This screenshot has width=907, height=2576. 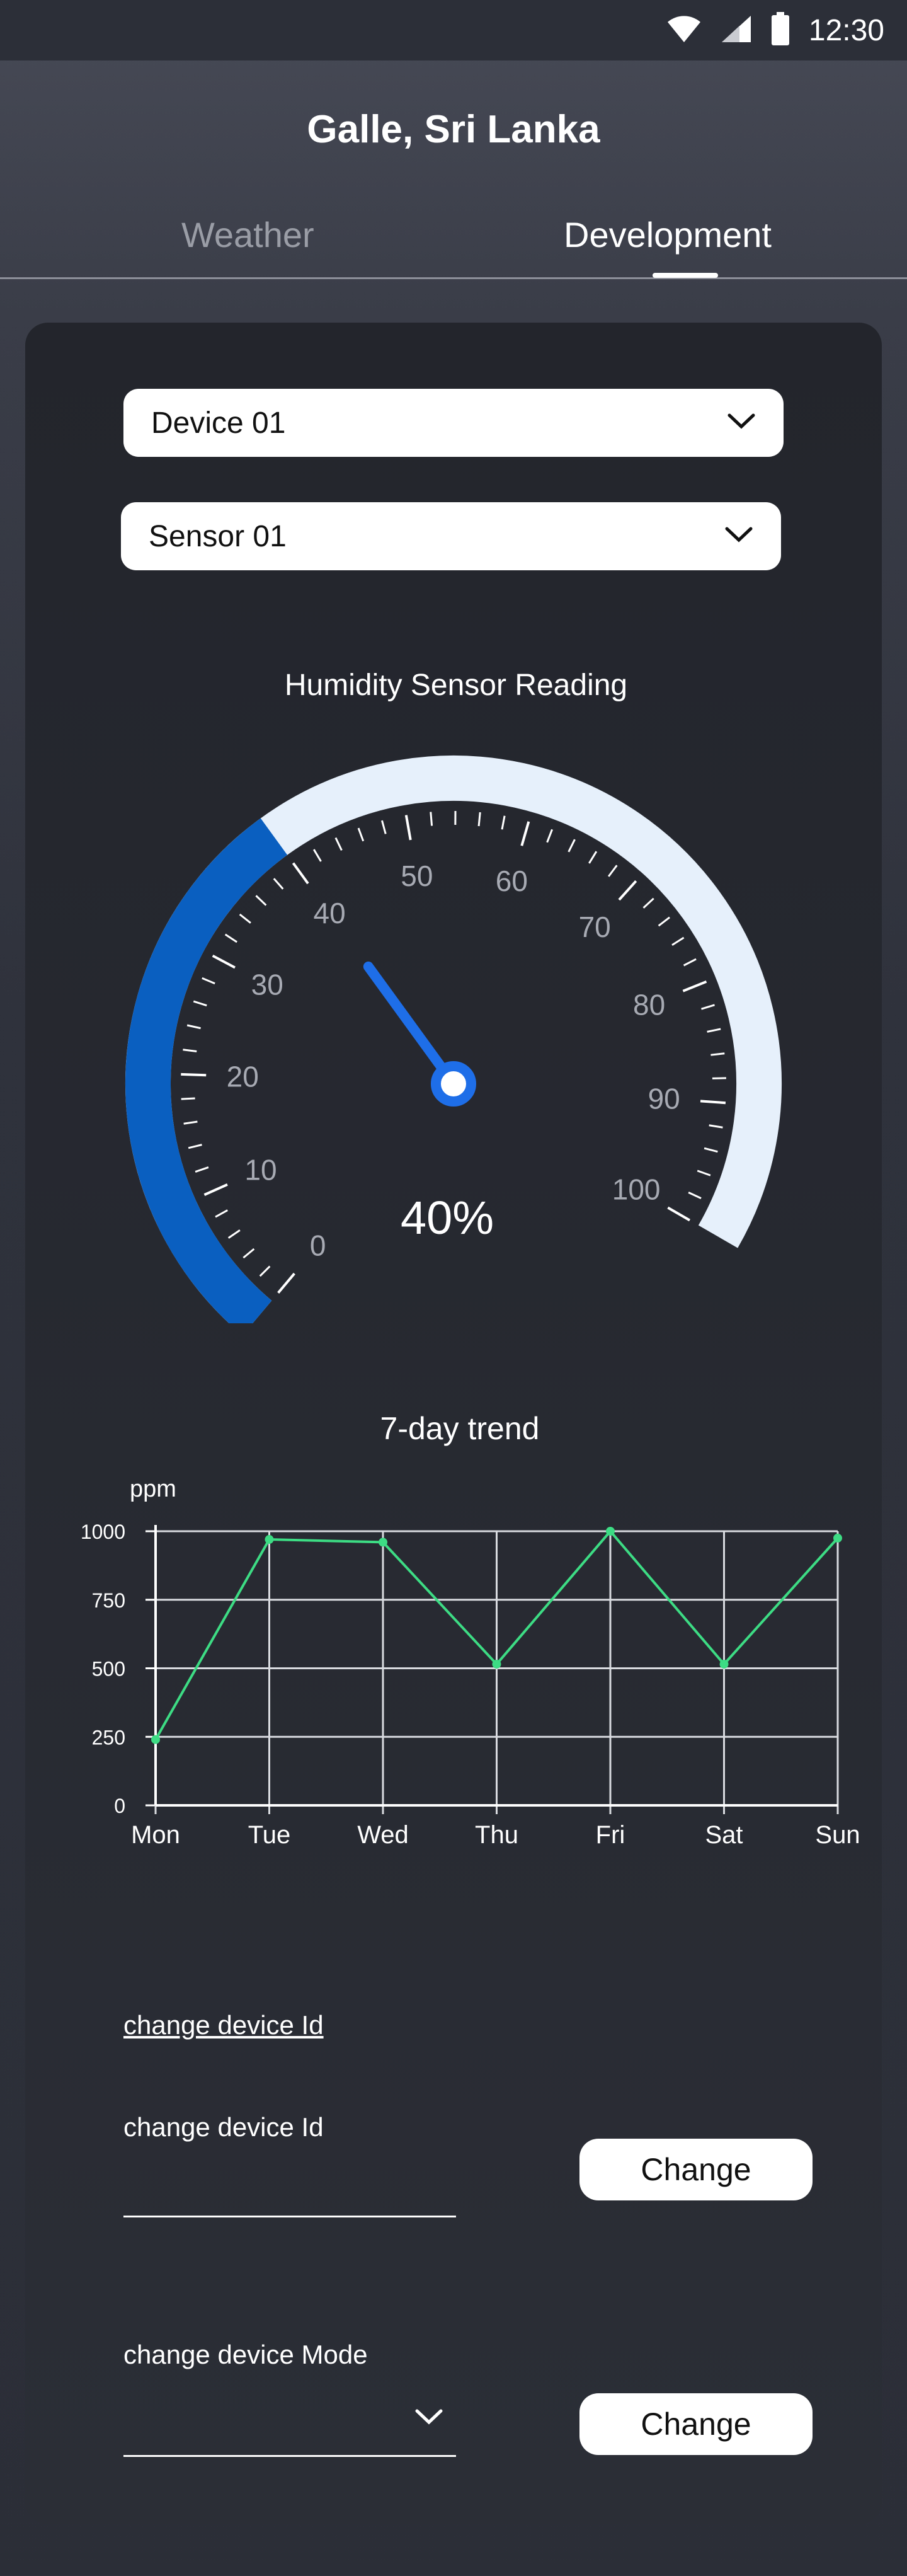 What do you see at coordinates (453, 1084) in the screenshot?
I see `gauge-hub` at bounding box center [453, 1084].